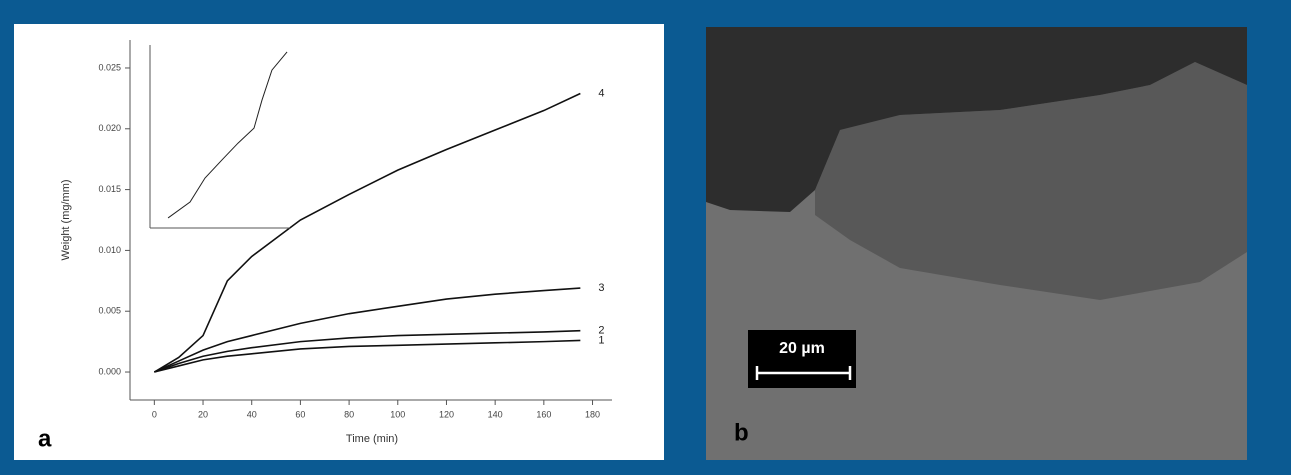  Describe the element at coordinates (802, 348) in the screenshot. I see `scale-label: 20 µm` at that location.